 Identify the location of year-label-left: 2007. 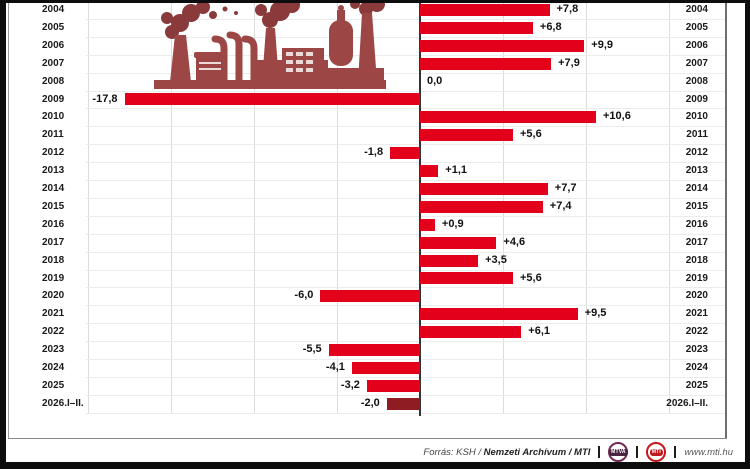
(53, 63).